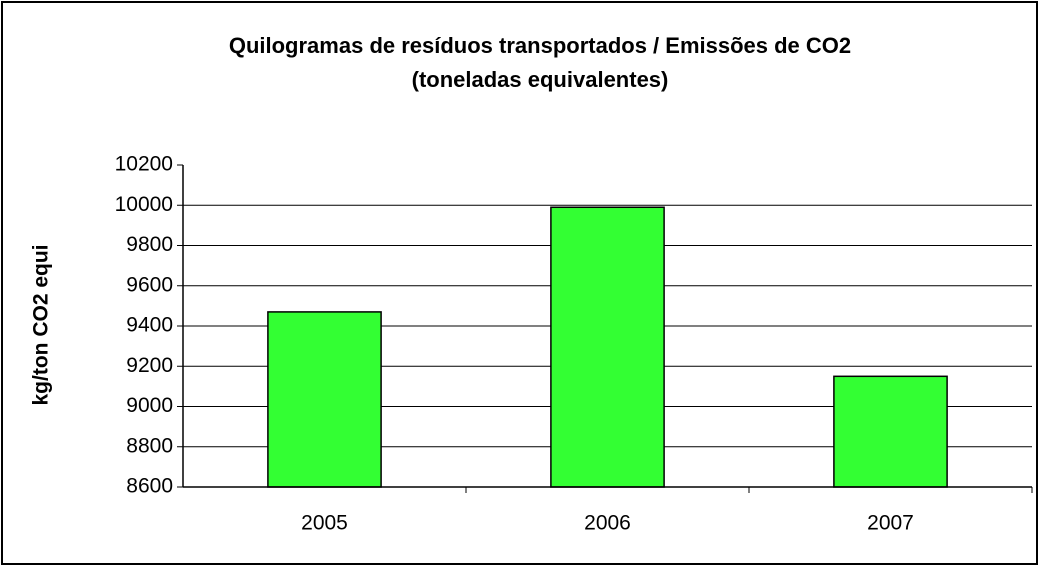 This screenshot has width=1040, height=567. Describe the element at coordinates (607, 523) in the screenshot. I see `x-tick-label: 2006` at that location.